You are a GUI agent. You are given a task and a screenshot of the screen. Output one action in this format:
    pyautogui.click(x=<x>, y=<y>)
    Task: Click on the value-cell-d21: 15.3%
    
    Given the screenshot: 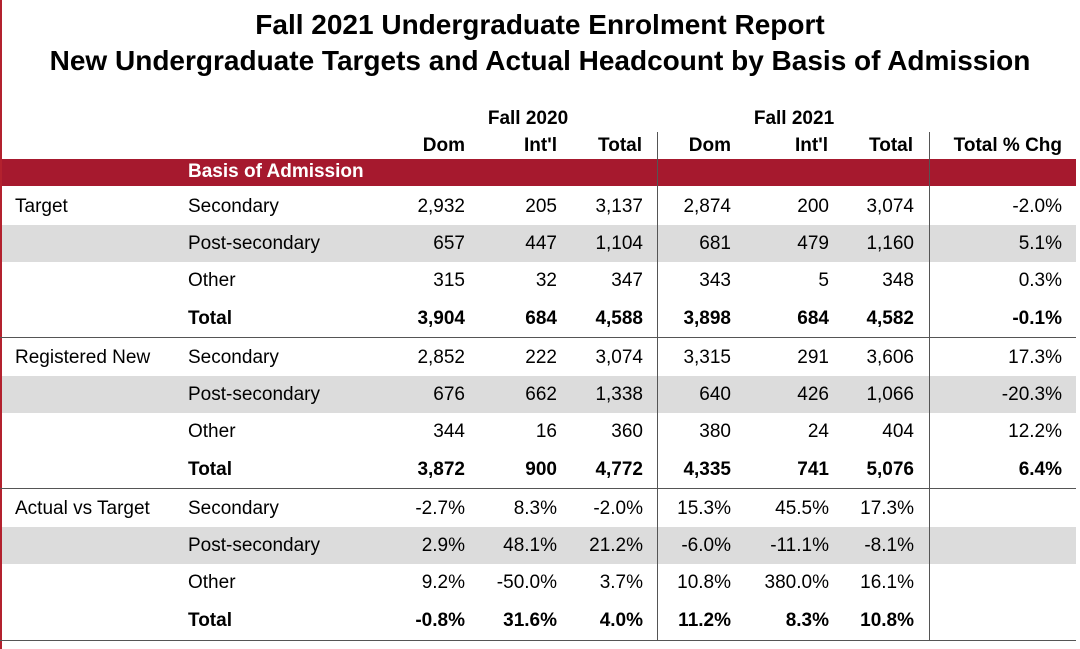 What is the action you would take?
    pyautogui.click(x=704, y=508)
    